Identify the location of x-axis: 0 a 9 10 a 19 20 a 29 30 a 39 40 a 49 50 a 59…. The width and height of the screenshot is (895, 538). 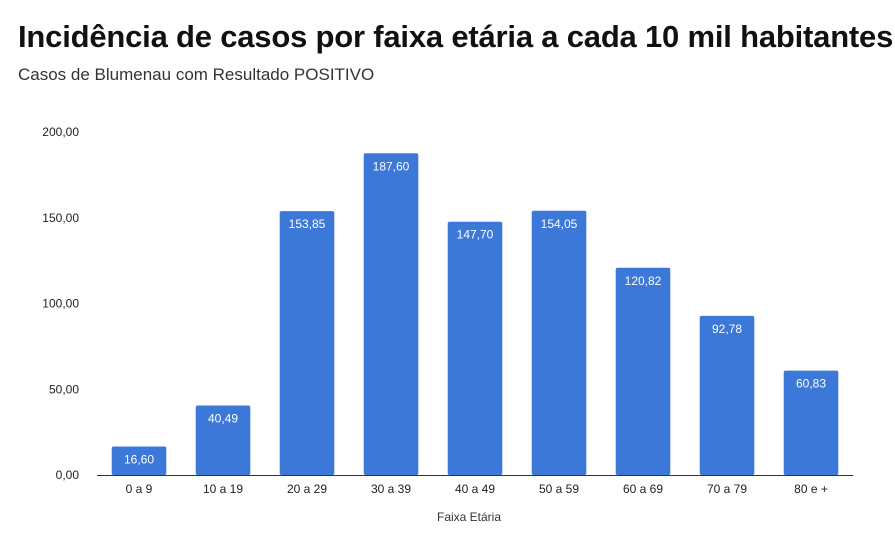
(477, 489).